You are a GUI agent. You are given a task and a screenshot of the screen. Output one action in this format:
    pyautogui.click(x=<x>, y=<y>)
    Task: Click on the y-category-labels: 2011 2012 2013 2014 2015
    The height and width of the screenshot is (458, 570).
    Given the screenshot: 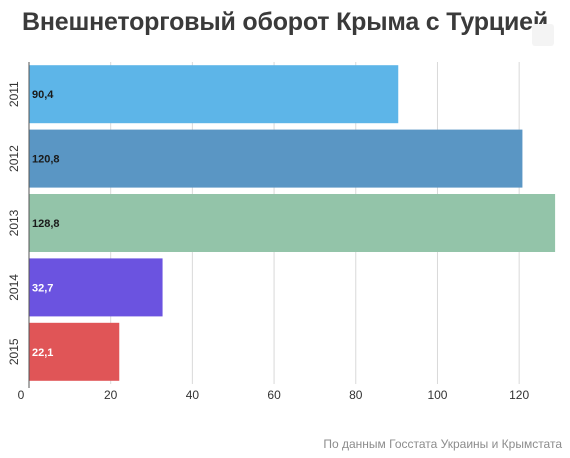 What is the action you would take?
    pyautogui.click(x=14, y=223)
    